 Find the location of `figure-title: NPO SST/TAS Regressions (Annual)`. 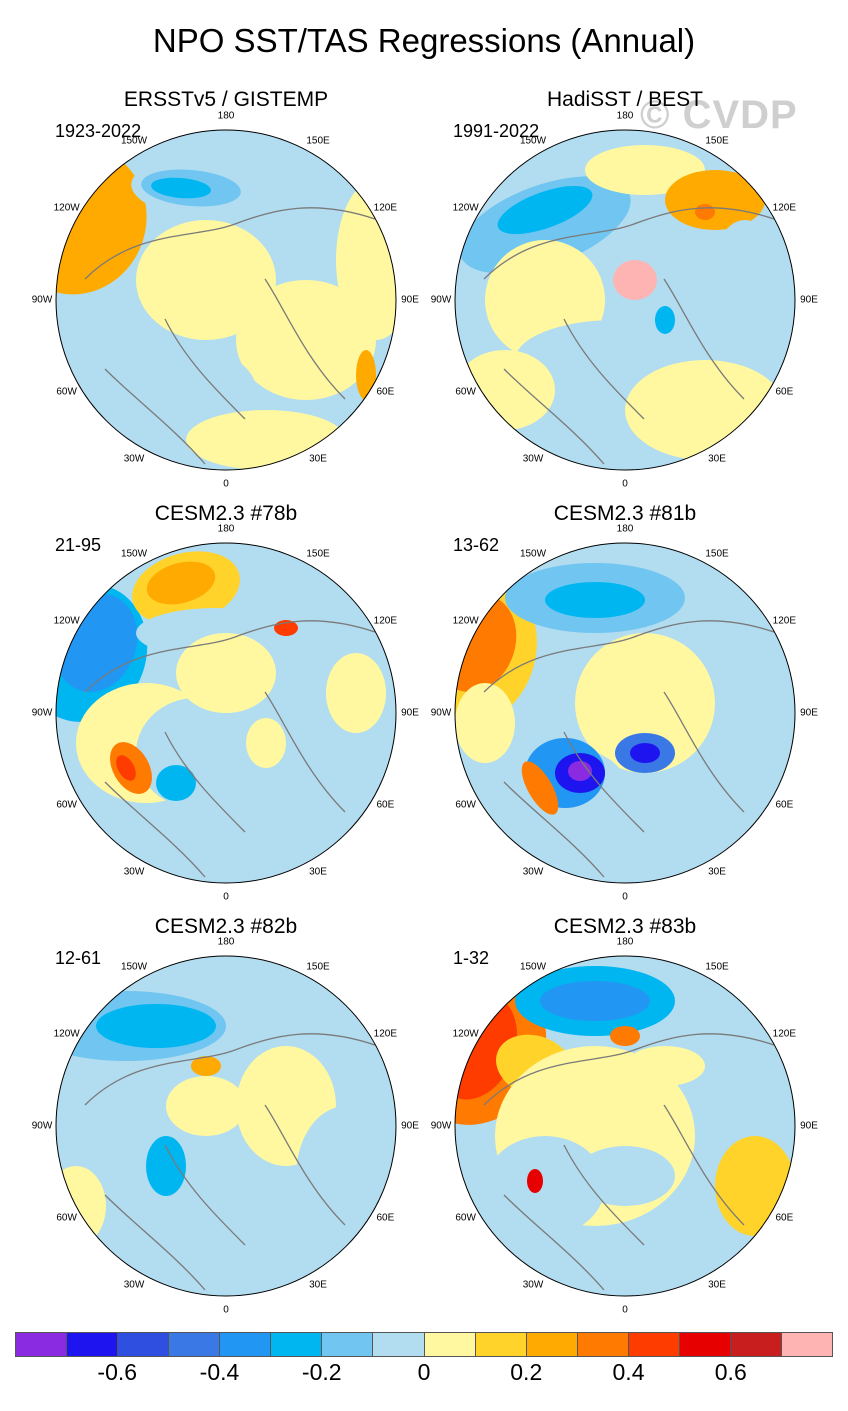

figure-title: NPO SST/TAS Regressions (Annual) is located at coordinates (424, 40).